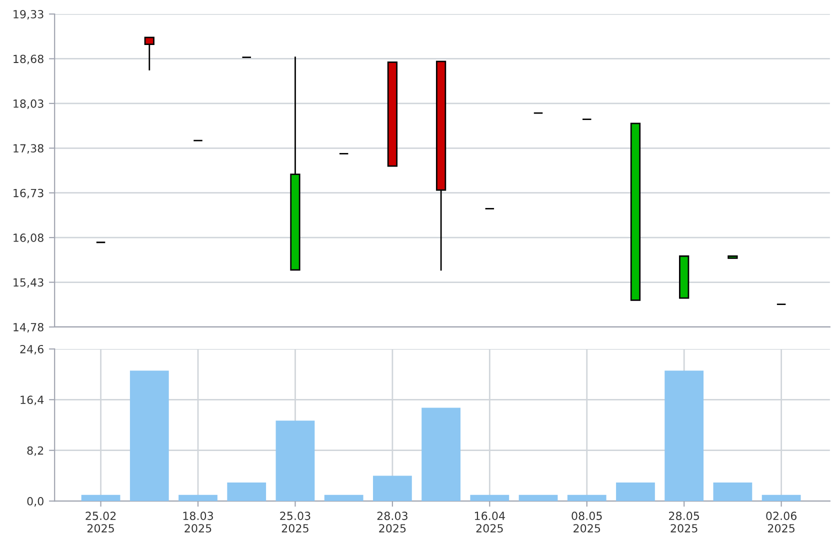 This screenshot has width=840, height=550. I want to click on y-tick-label: 16,73, so click(29, 193).